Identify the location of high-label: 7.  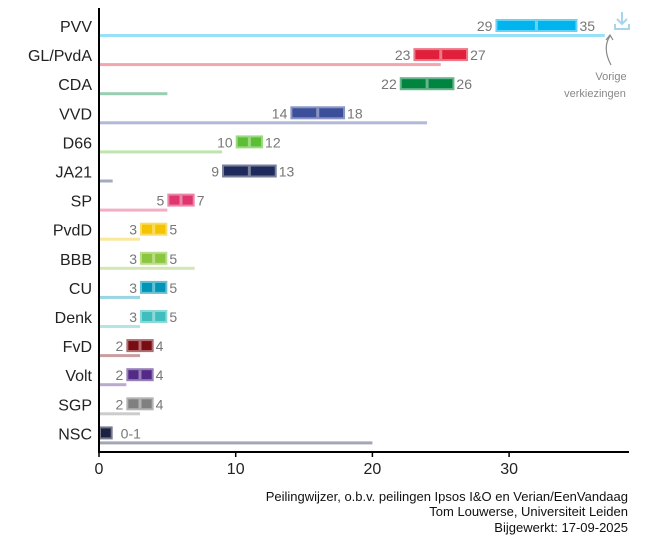
(201, 201).